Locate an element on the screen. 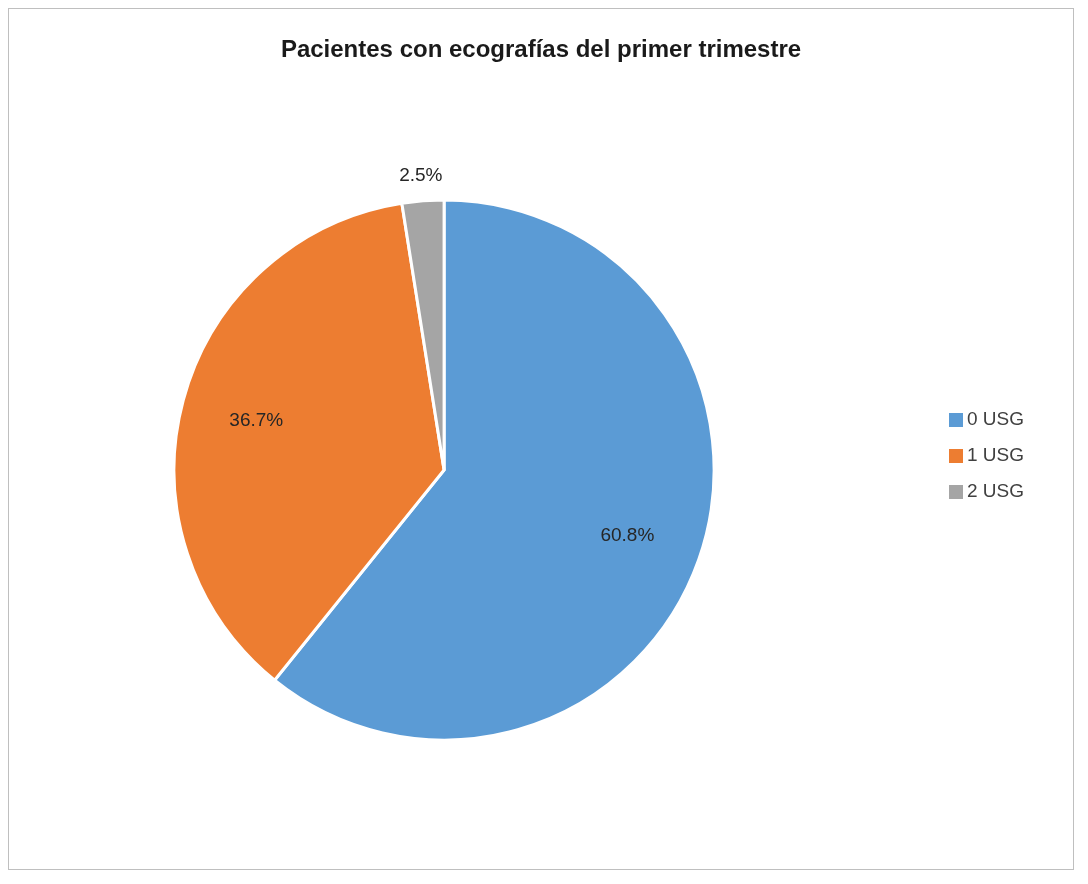  chart-title: Pacientes con ecografías del primer trimestre is located at coordinates (541, 49).